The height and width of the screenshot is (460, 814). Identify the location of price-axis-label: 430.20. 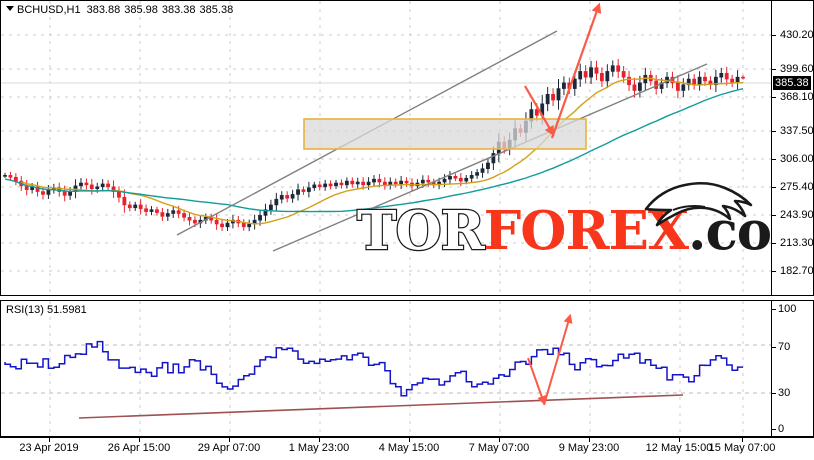
(797, 35).